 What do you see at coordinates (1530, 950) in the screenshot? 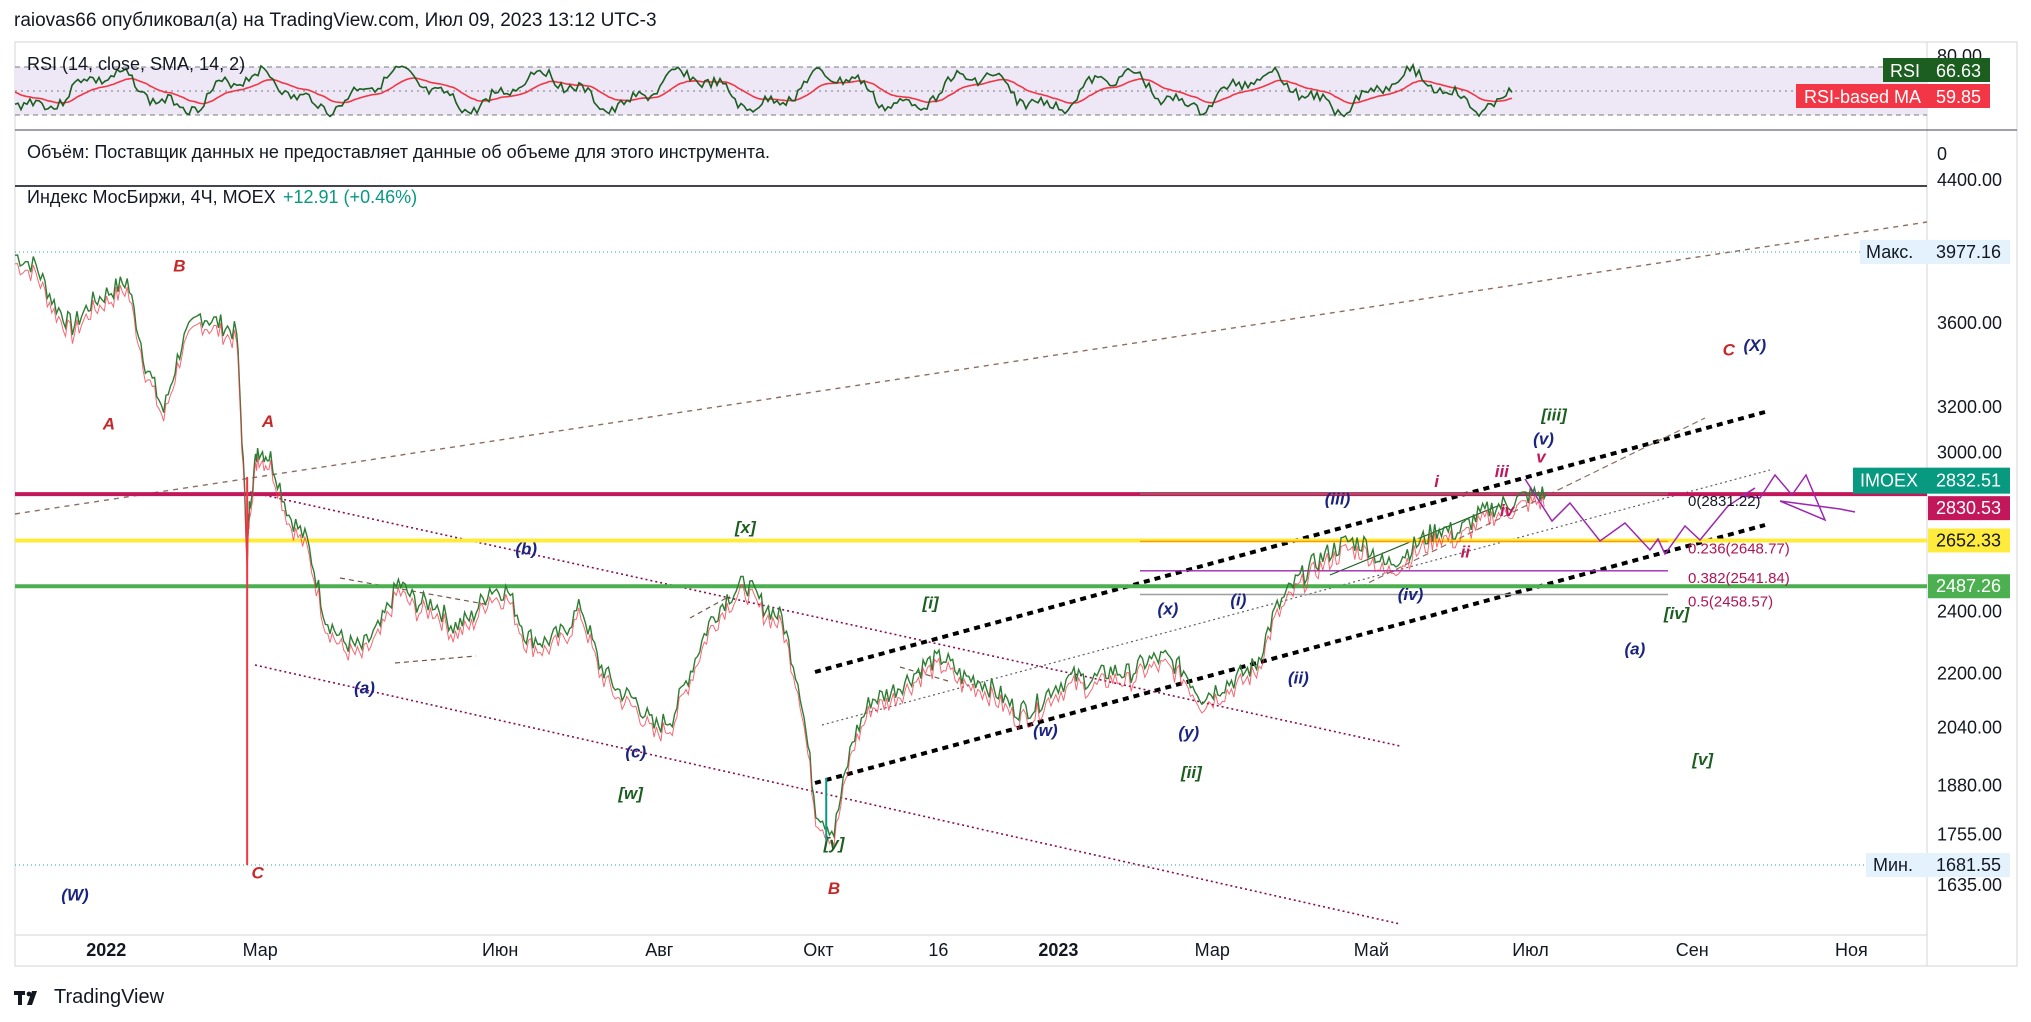
I see `x-tick-label: Июл` at bounding box center [1530, 950].